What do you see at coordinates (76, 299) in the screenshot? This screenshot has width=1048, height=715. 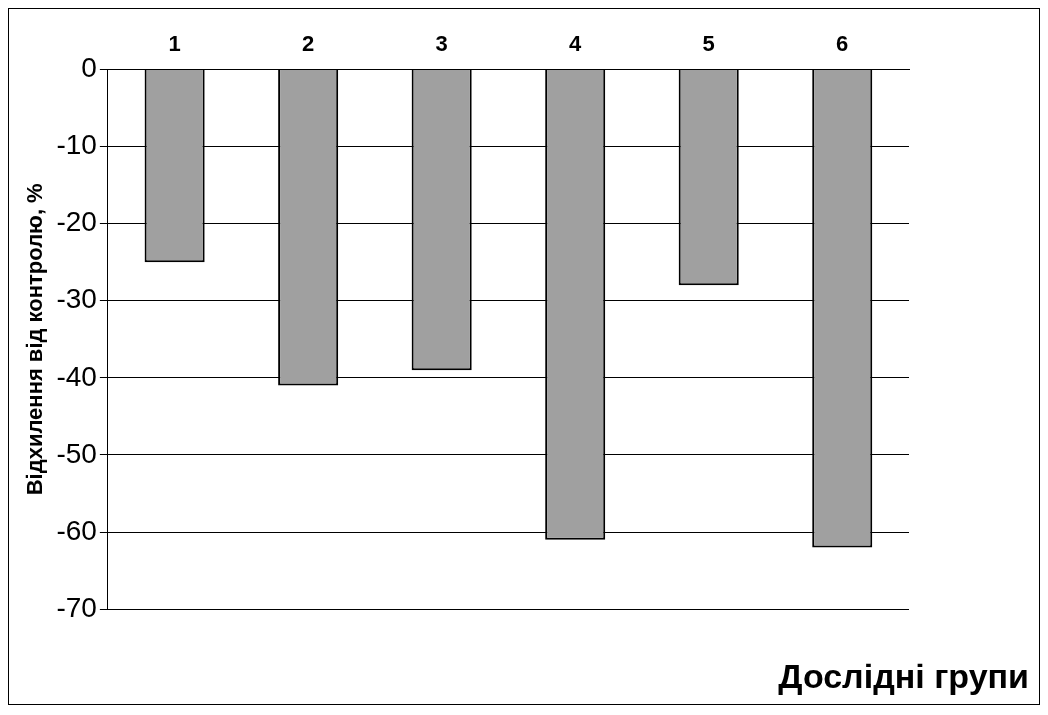 I see `y-tick-label: -30` at bounding box center [76, 299].